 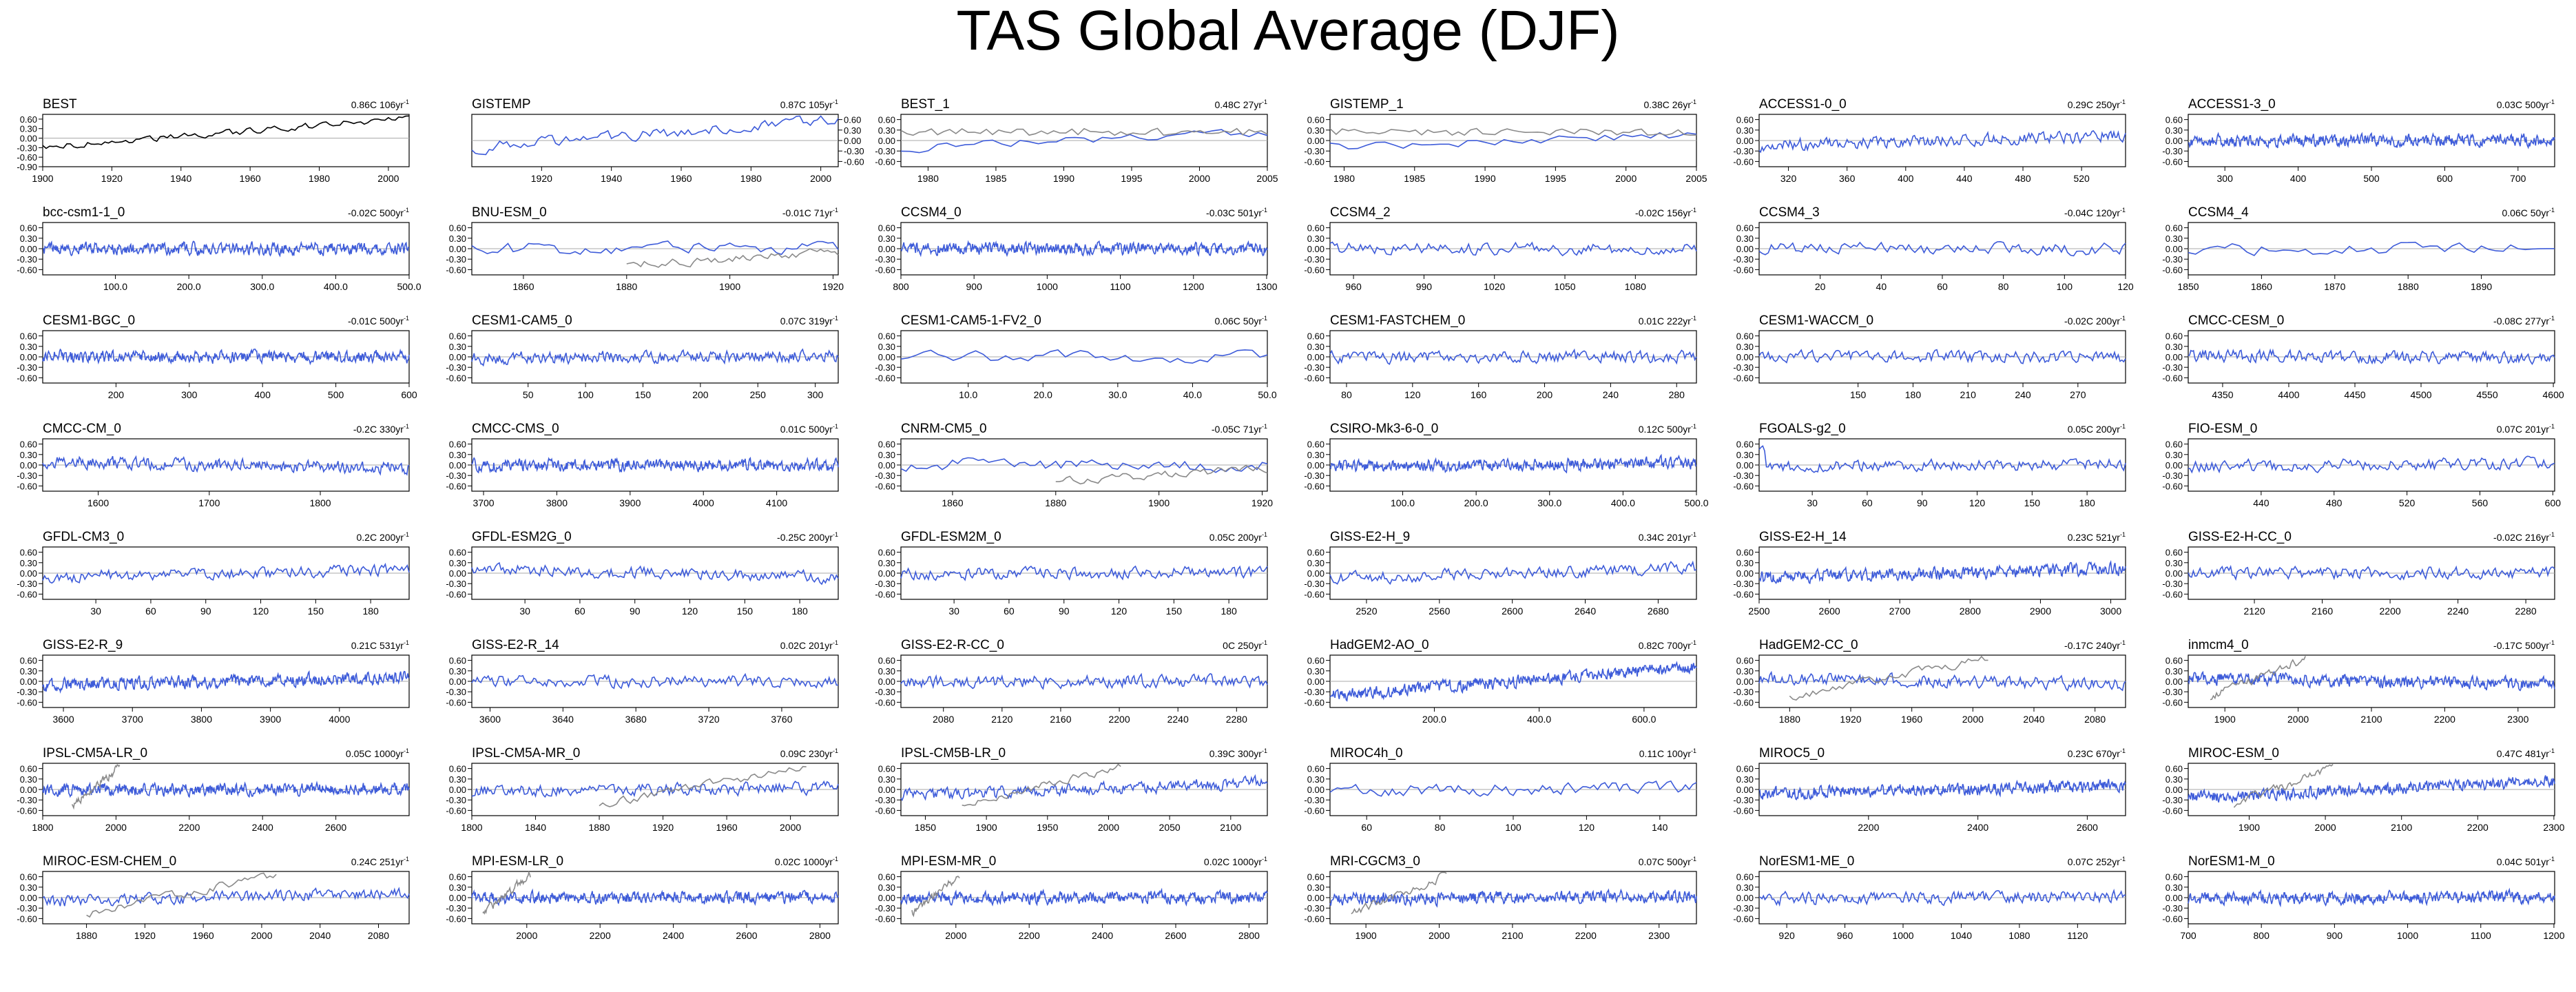 What do you see at coordinates (336, 394) in the screenshot?
I see `x-tick-label: 500` at bounding box center [336, 394].